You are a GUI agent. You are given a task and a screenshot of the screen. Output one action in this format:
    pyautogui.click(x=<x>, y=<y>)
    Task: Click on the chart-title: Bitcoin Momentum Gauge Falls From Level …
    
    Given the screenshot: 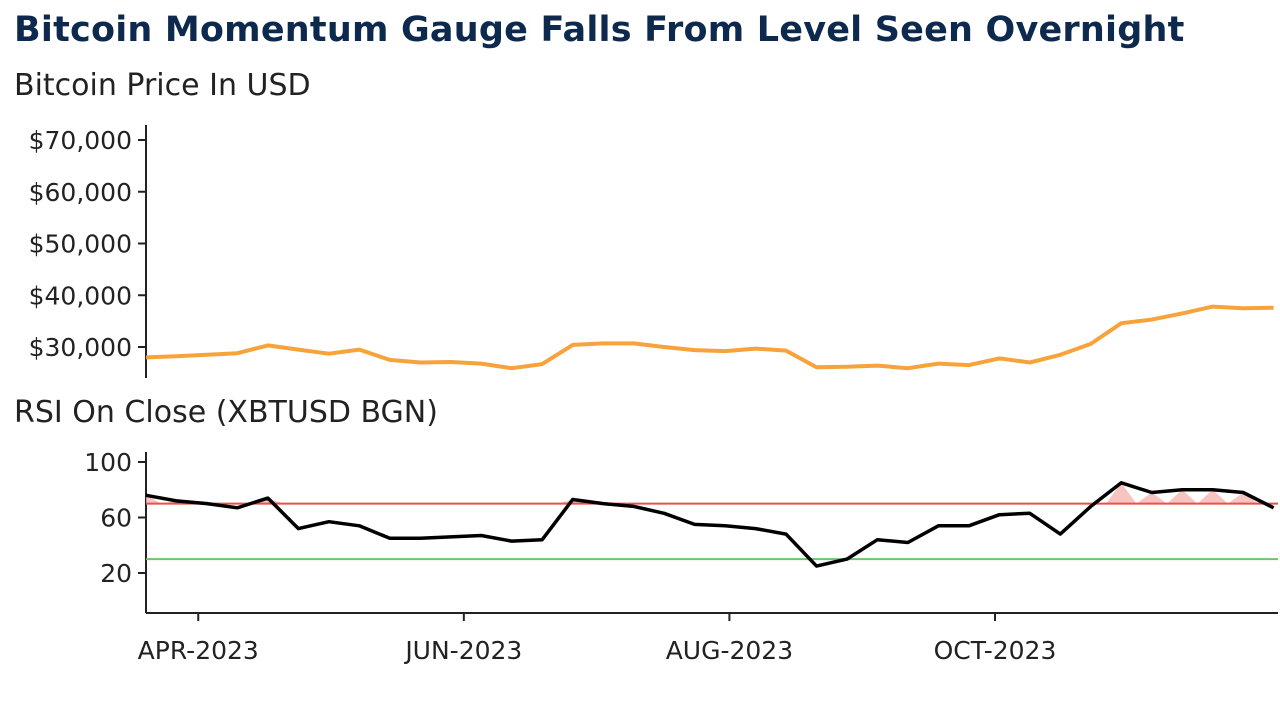 What is the action you would take?
    pyautogui.click(x=599, y=30)
    